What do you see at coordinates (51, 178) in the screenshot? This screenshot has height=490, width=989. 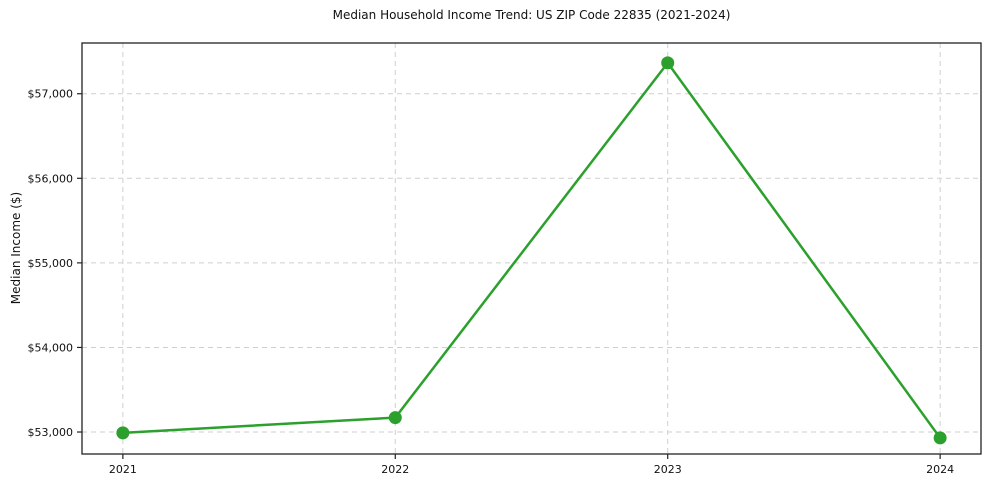 I see `y-tick-label: $56,000` at bounding box center [51, 178].